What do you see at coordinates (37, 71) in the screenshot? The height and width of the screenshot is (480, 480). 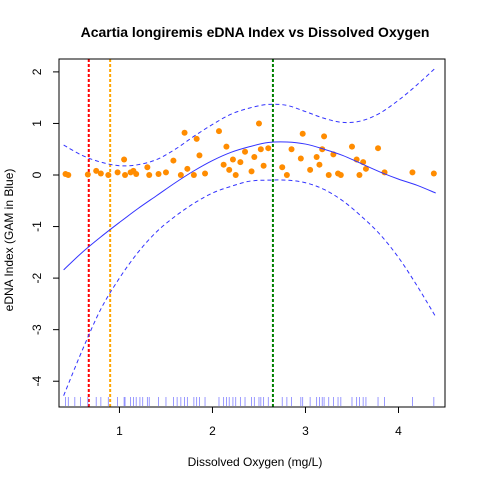 I see `y-tick-label: 2` at bounding box center [37, 71].